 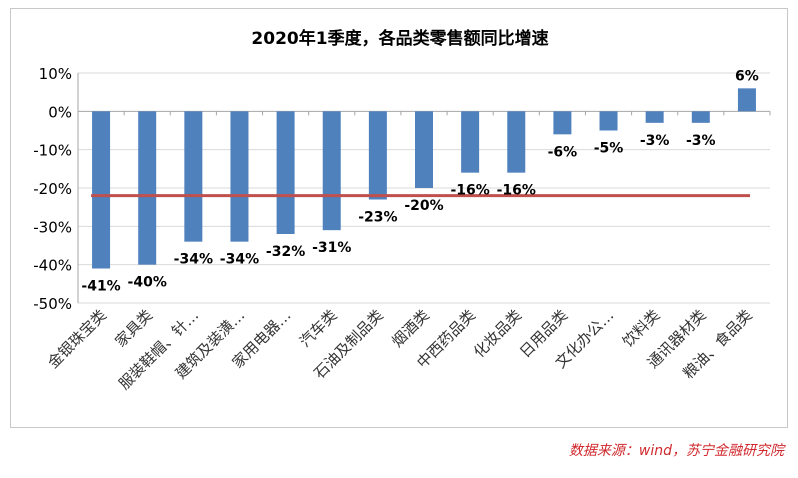 I want to click on data-label: -20%, so click(x=423, y=206).